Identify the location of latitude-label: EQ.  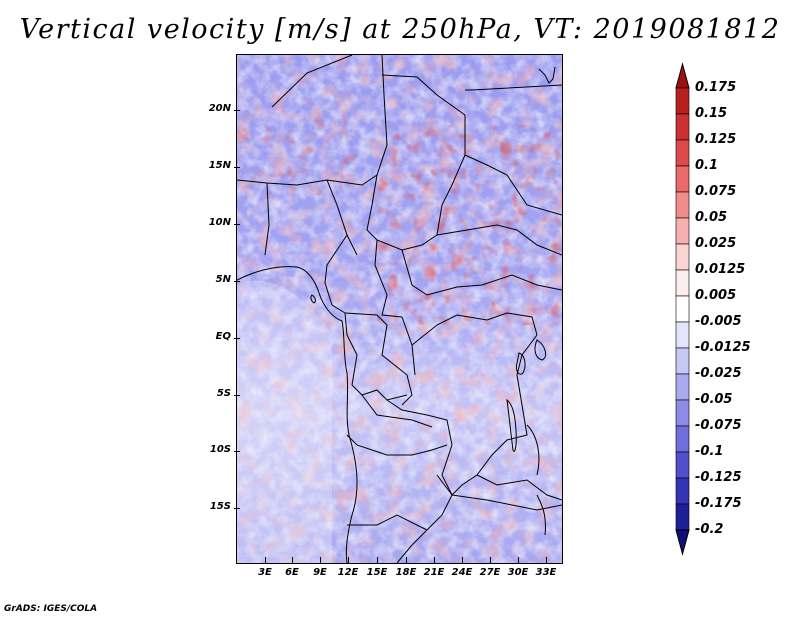
(223, 336).